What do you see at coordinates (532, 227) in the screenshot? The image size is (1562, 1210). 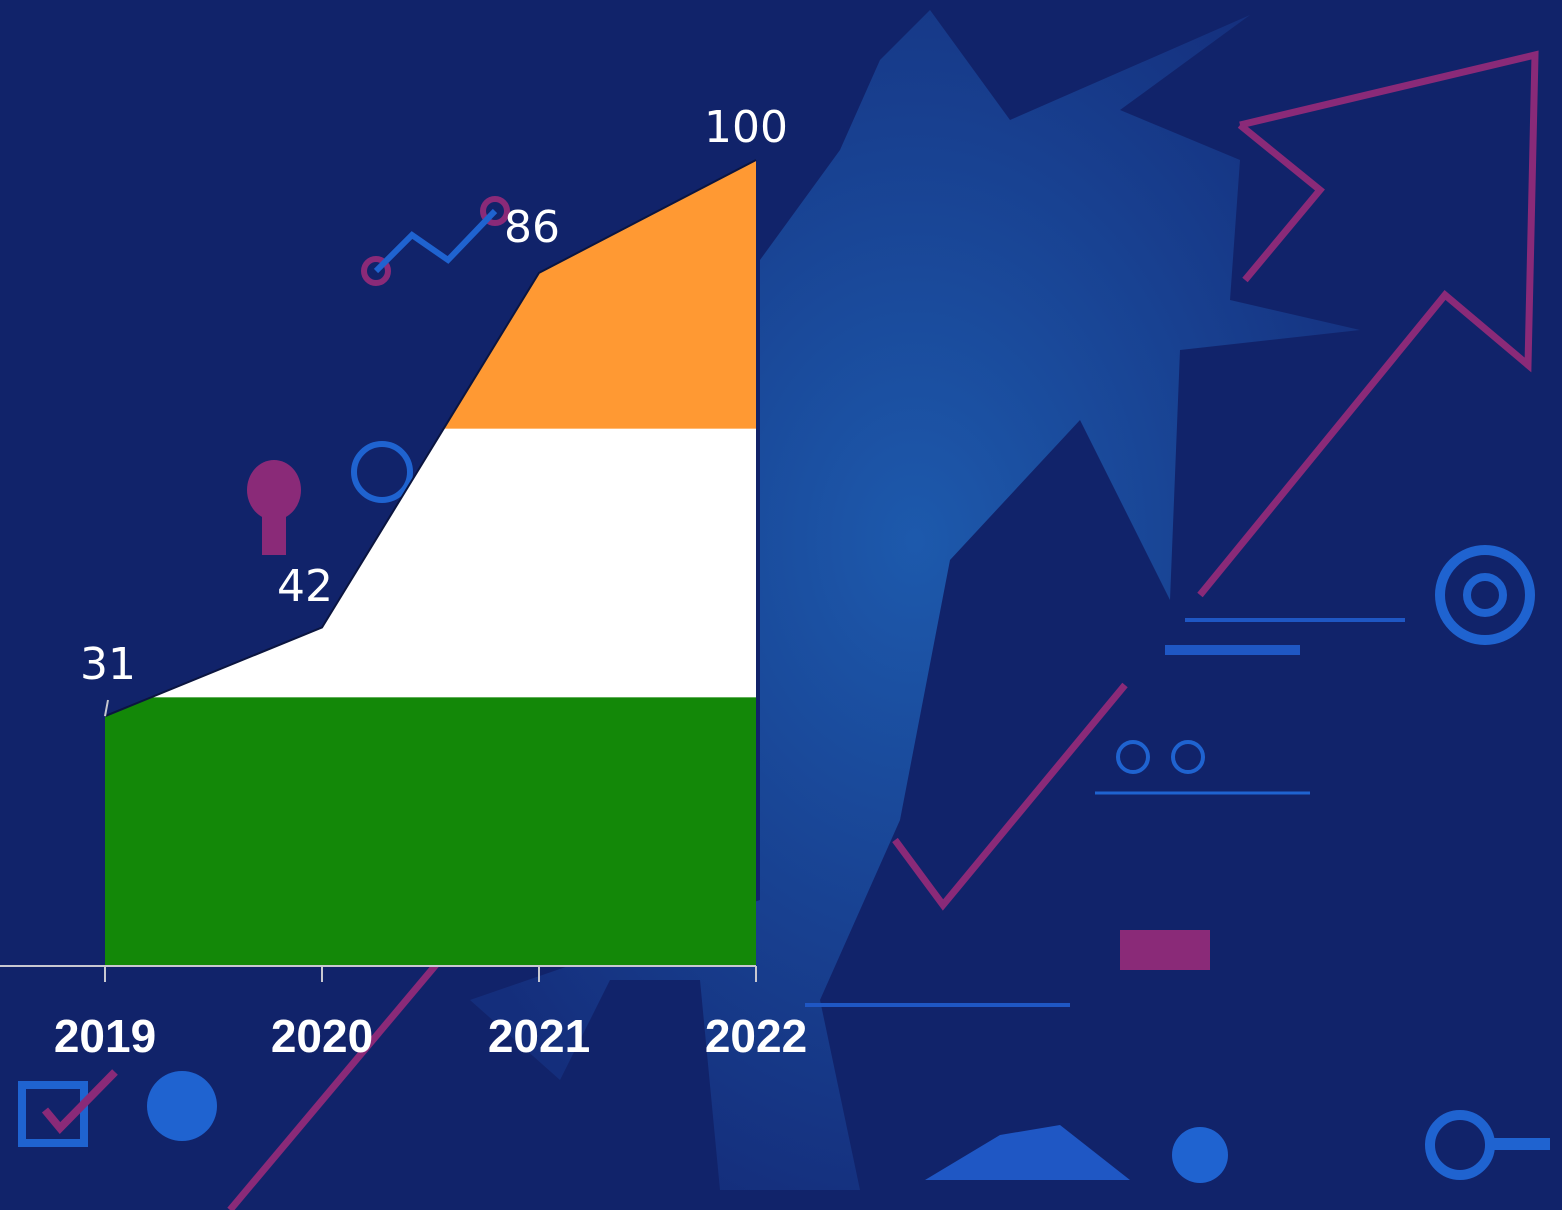 I see `data-label: 86` at bounding box center [532, 227].